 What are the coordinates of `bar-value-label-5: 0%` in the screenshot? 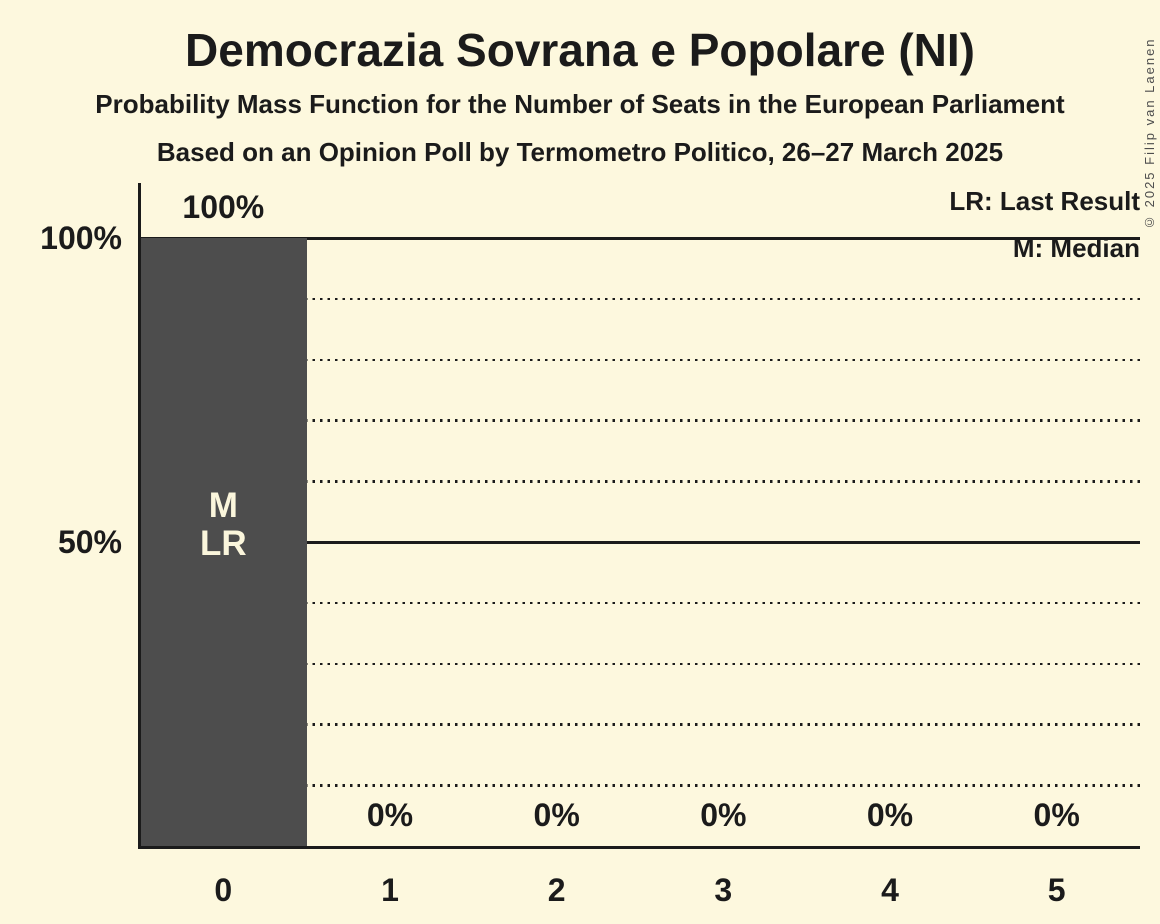 It's located at (1056, 815).